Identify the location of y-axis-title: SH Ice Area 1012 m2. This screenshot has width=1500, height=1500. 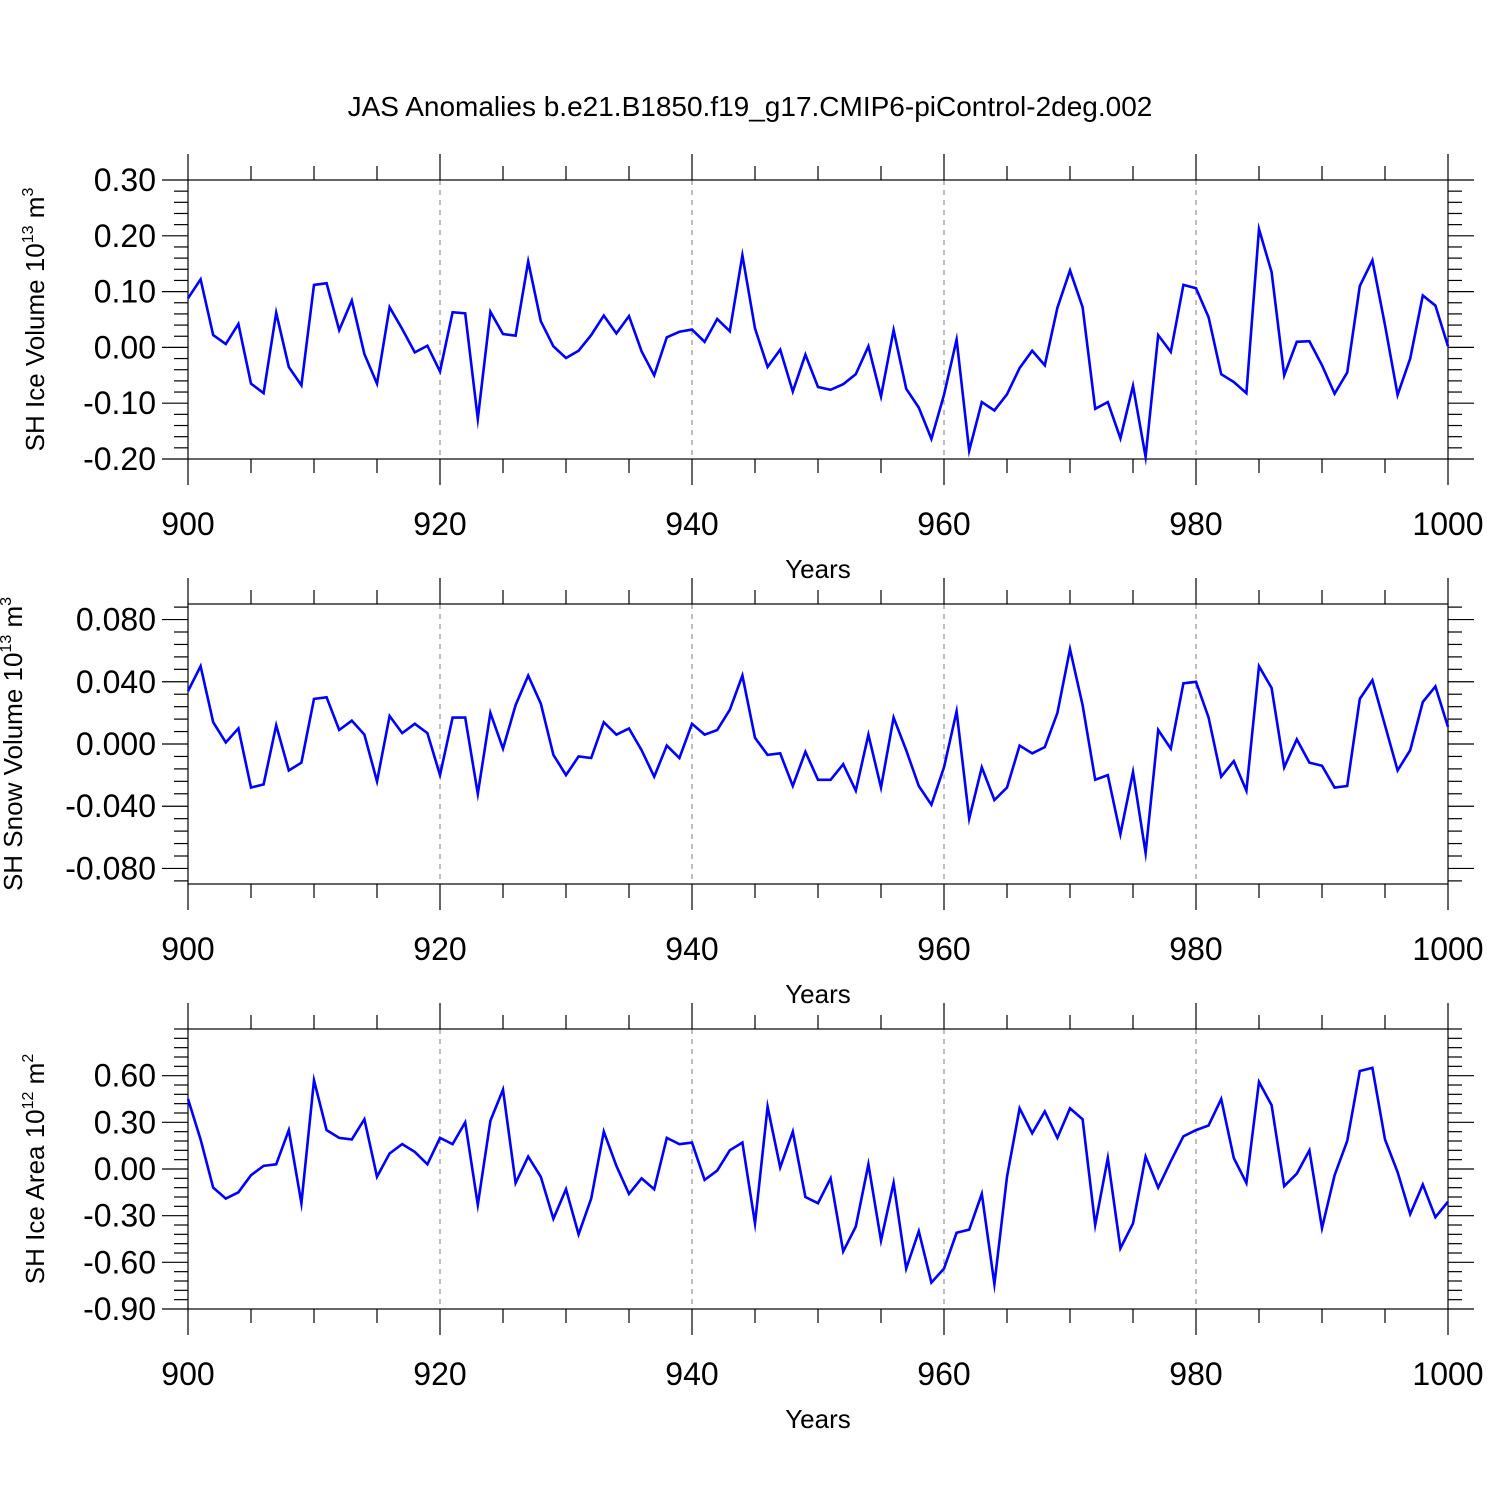
(35, 1169).